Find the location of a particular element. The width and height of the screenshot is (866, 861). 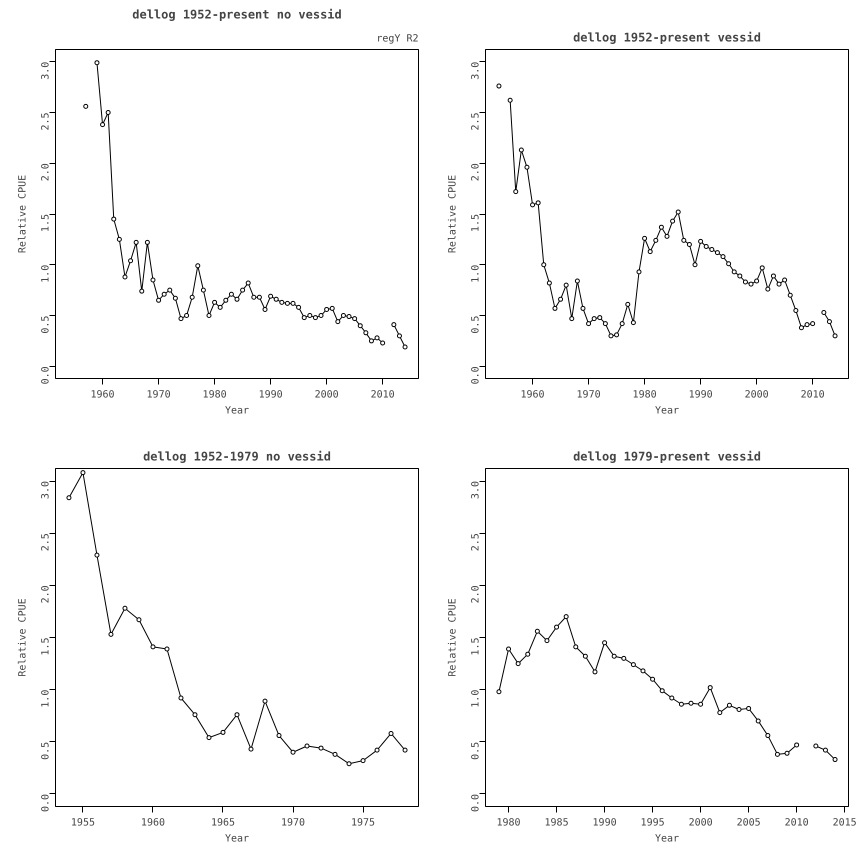

chart-title: dellog 1952-present no vessid is located at coordinates (237, 15).